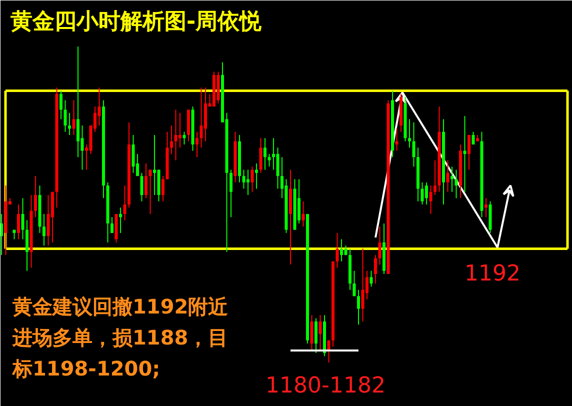 Image resolution: width=572 pixels, height=406 pixels. I want to click on annotation: 黄金建议回撤1192附近进场多单，损1188，目标1198-1200;, so click(120, 337).